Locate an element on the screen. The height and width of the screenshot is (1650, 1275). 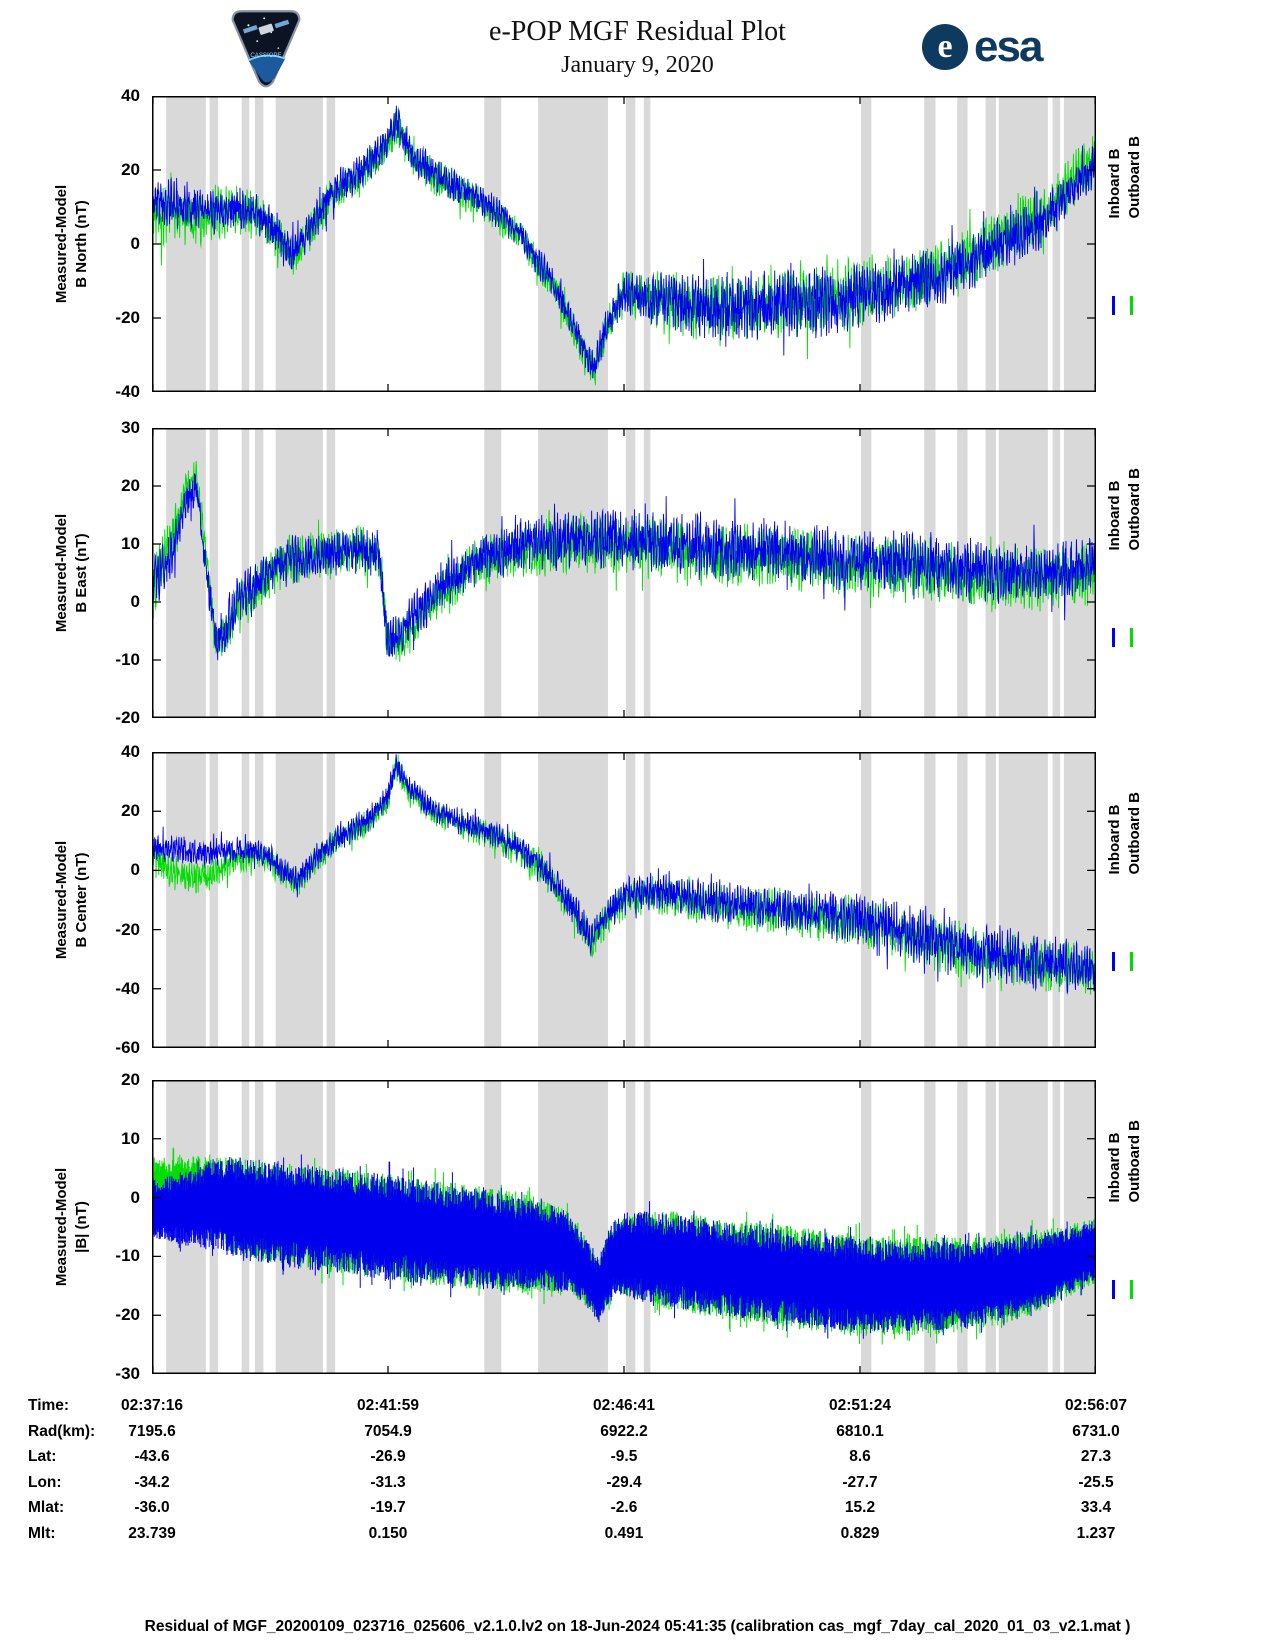
table-row-label: Time: is located at coordinates (49, 1405).